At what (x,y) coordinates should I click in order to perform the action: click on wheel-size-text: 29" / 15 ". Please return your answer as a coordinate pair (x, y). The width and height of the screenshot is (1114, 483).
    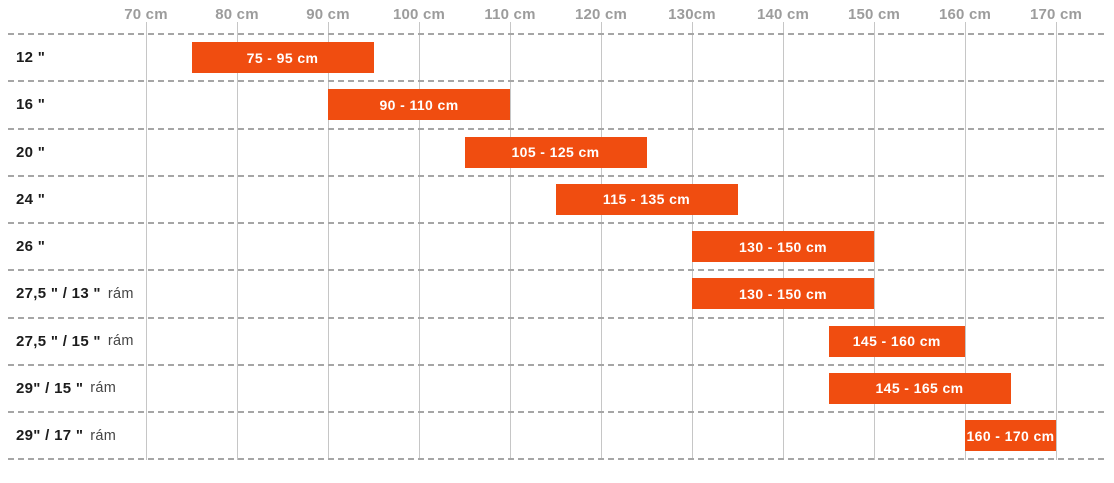
    Looking at the image, I should click on (50, 388).